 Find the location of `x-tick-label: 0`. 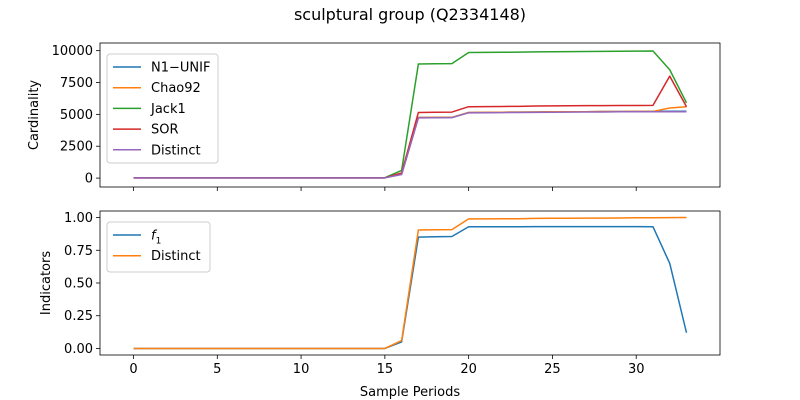

x-tick-label: 0 is located at coordinates (133, 369).